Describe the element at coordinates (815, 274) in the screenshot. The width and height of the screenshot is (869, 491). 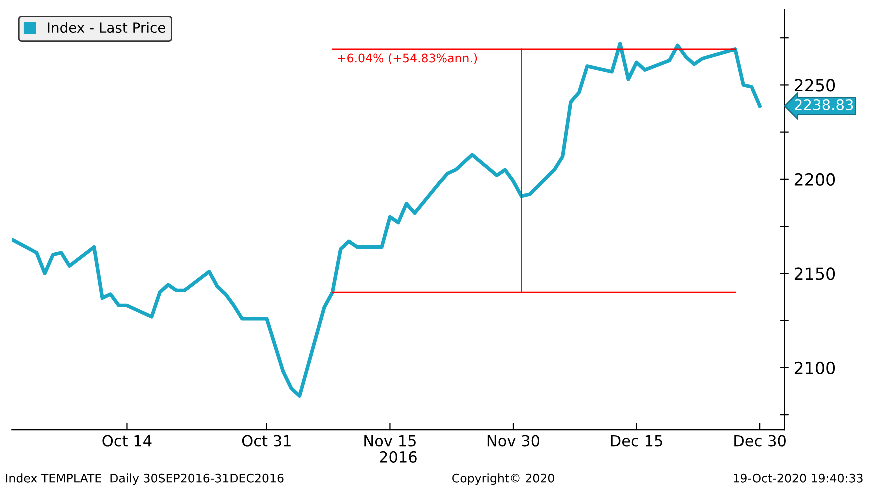
I see `y-tick-label: 2150` at that location.